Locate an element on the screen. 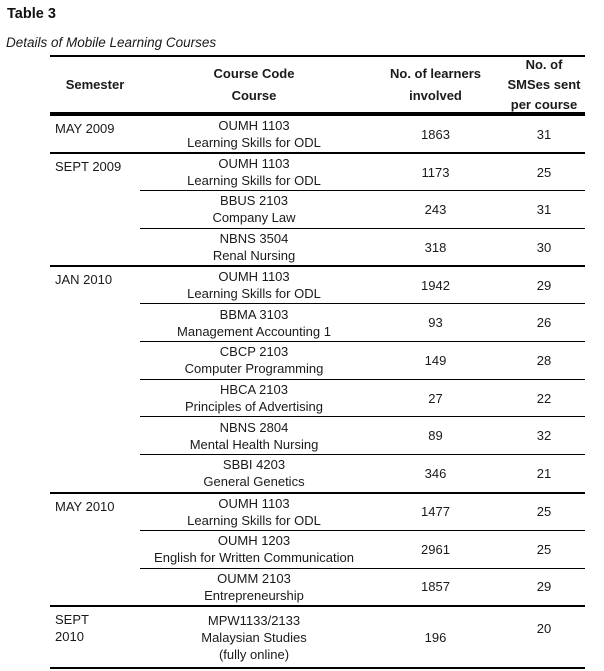 This screenshot has height=671, width=604. table-row: CBCP 2103 Computer Programming 149 28 is located at coordinates (317, 360).